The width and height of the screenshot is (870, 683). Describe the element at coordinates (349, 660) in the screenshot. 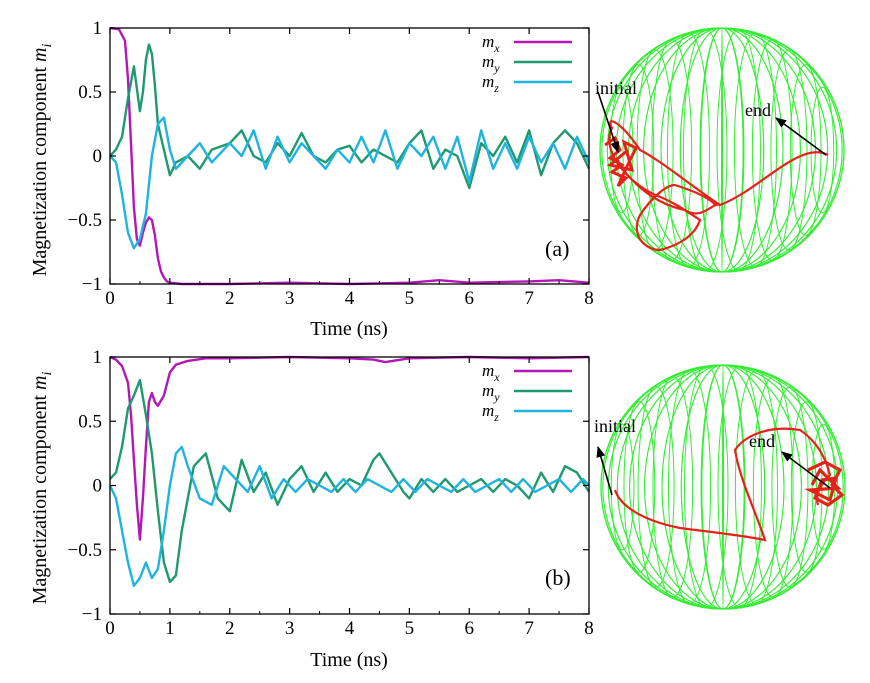

I see `x-axis-title-b: Time (ns)` at that location.